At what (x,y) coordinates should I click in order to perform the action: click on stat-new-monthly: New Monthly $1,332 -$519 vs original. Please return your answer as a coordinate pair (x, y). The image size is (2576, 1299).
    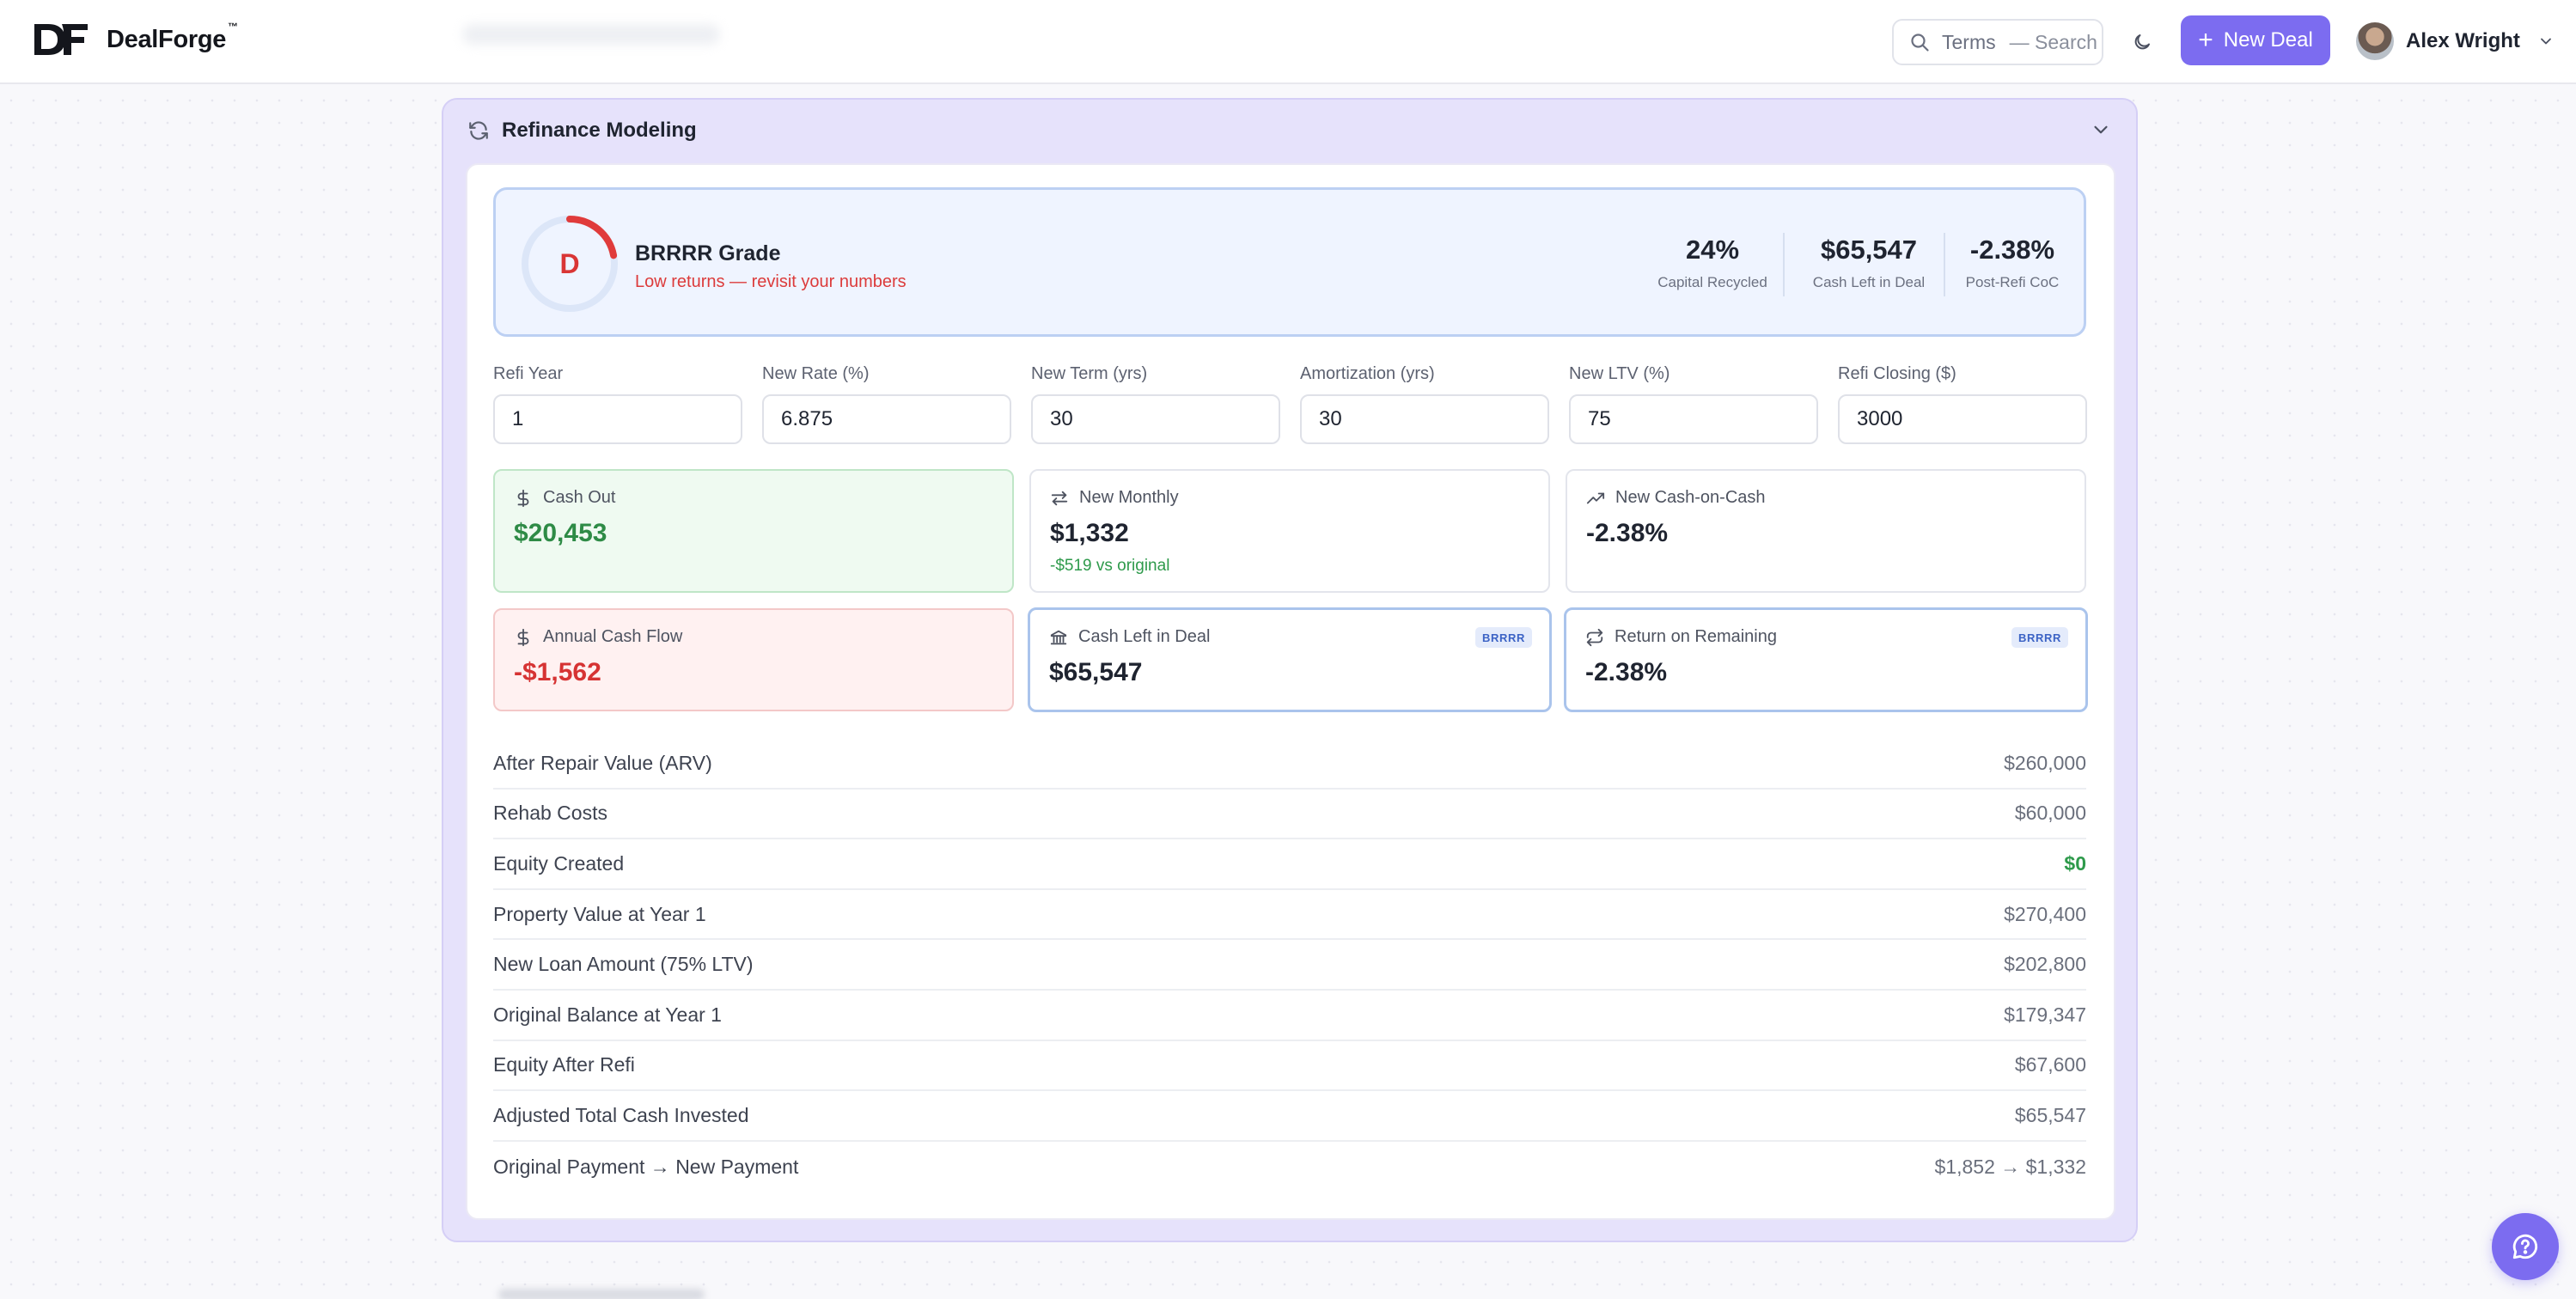
    Looking at the image, I should click on (1289, 531).